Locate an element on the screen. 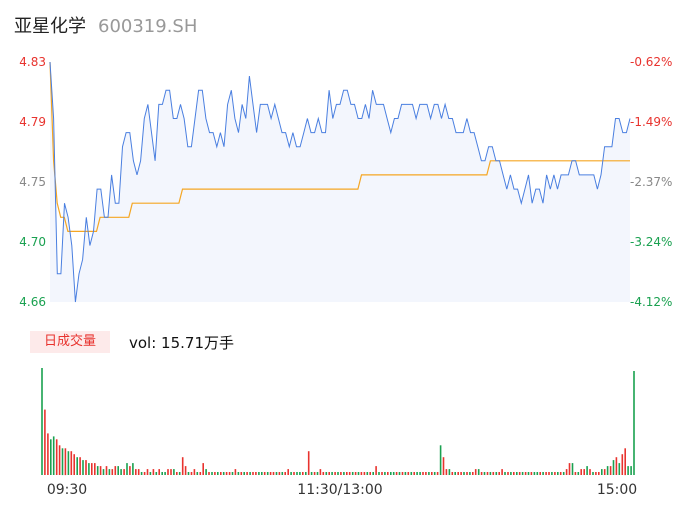 The image size is (686, 524). y-tick-right-3: -2.37% is located at coordinates (651, 182).